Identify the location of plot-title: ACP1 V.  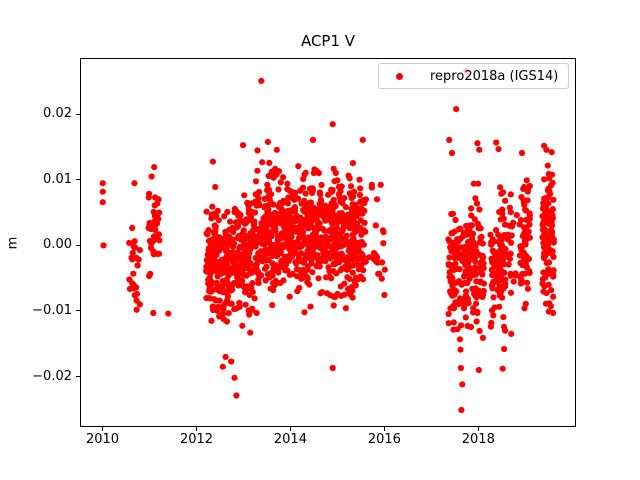
(328, 41).